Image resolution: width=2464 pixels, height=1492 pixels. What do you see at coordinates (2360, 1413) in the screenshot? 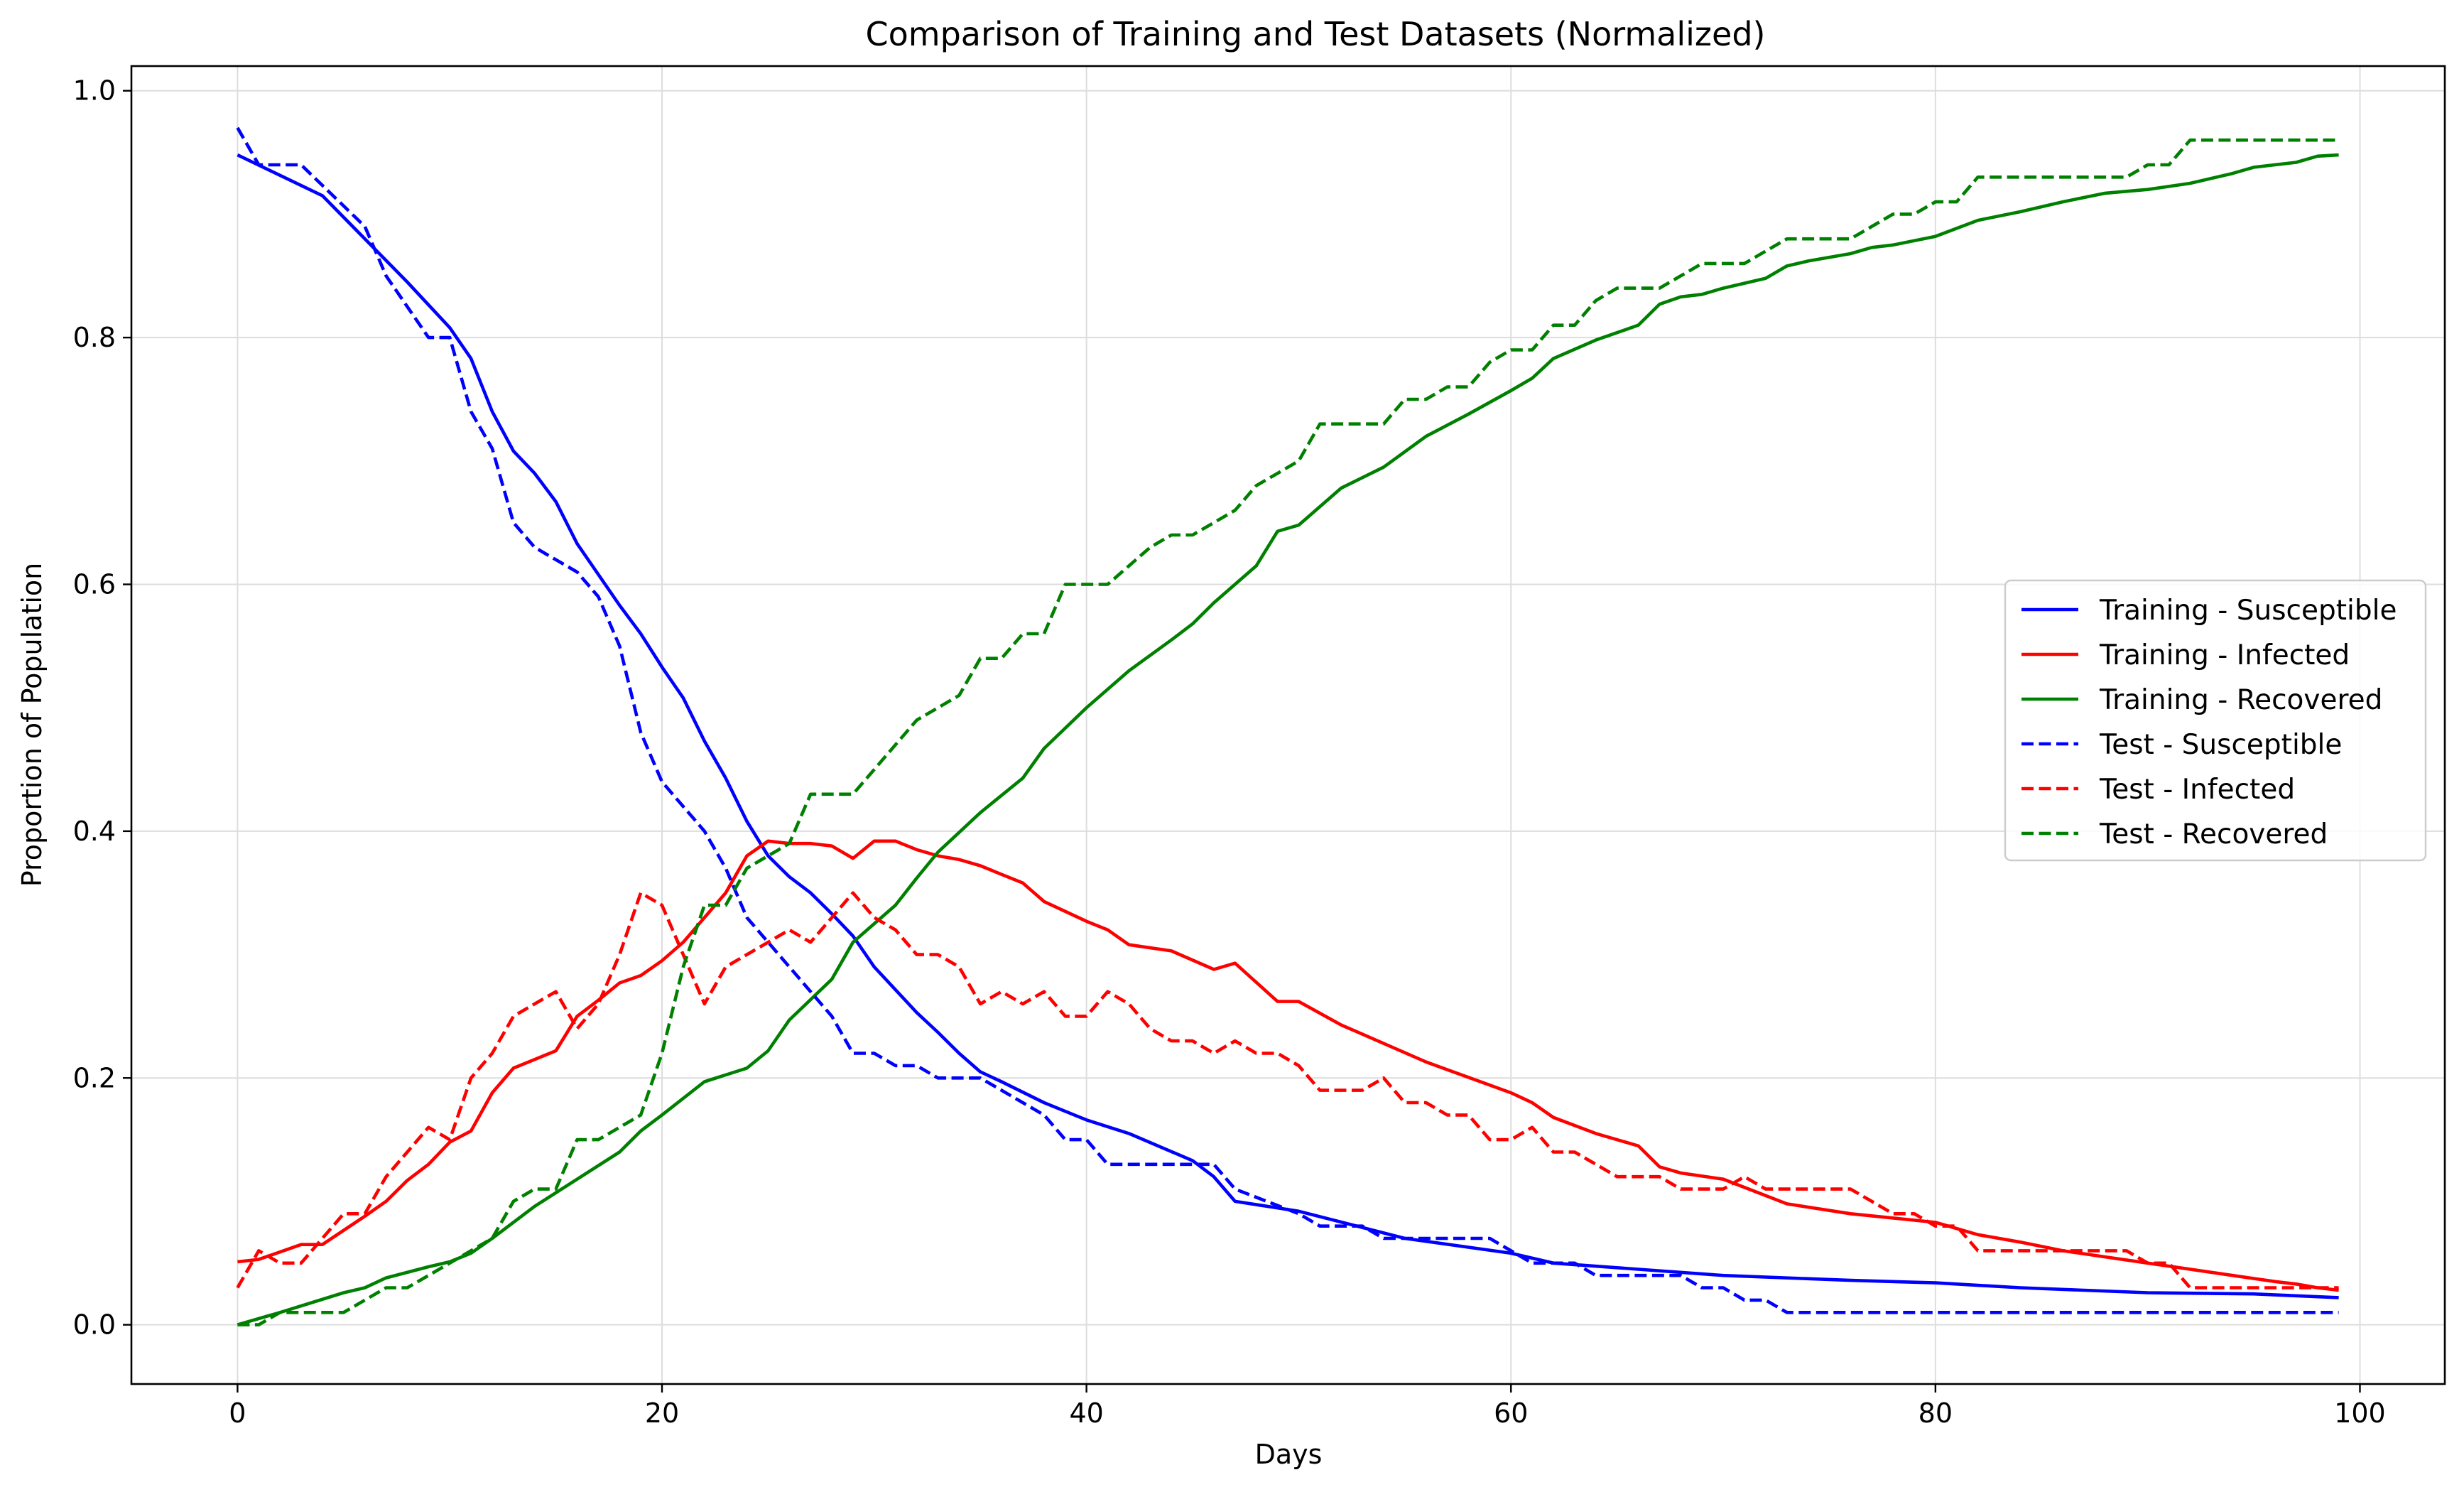
I see `x-tick-label: 100` at bounding box center [2360, 1413].